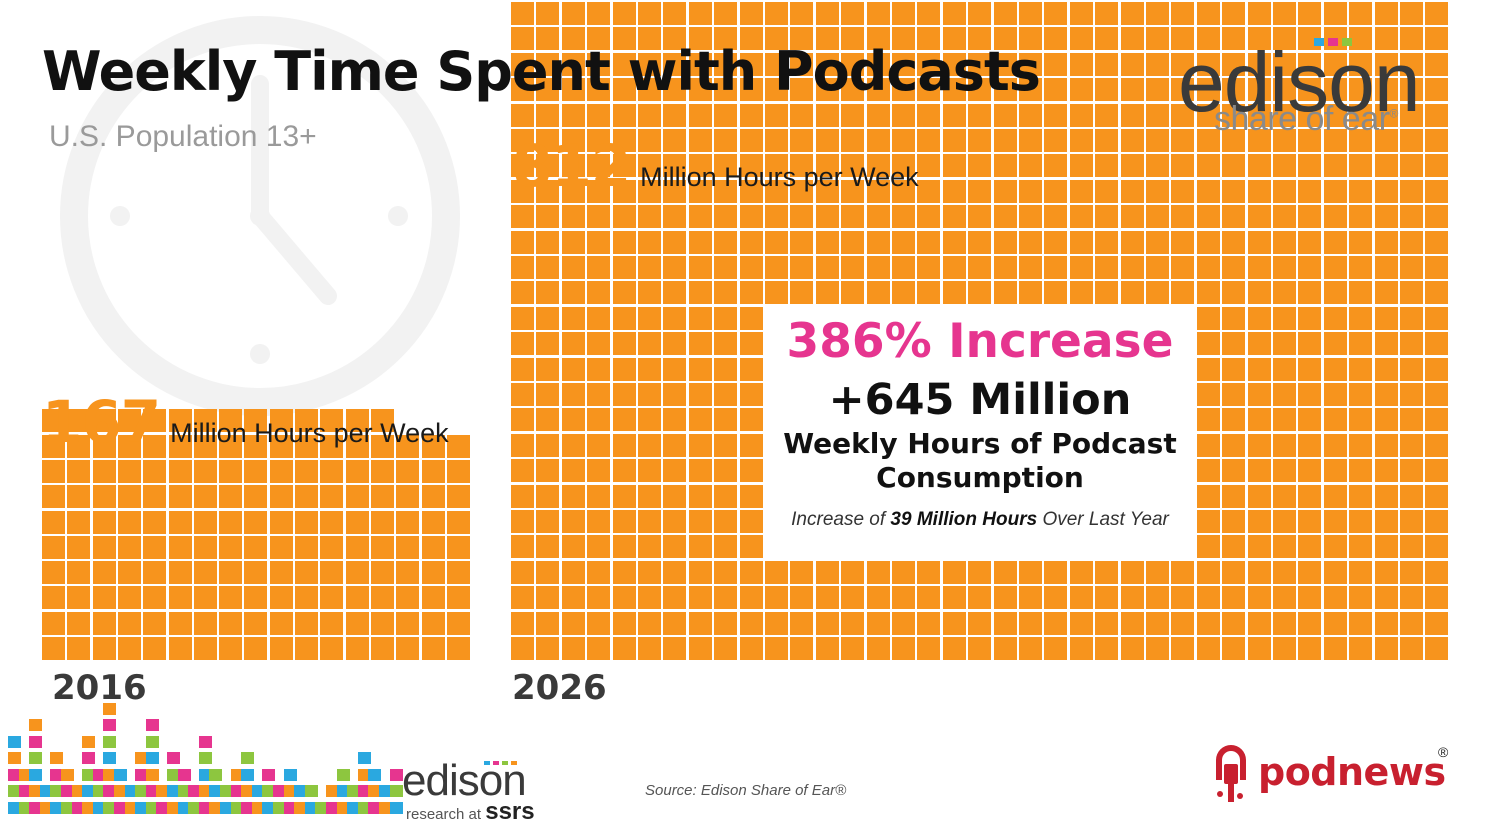 The height and width of the screenshot is (840, 1493). I want to click on value-label-2026: 812 Million Hours per Week, so click(715, 166).